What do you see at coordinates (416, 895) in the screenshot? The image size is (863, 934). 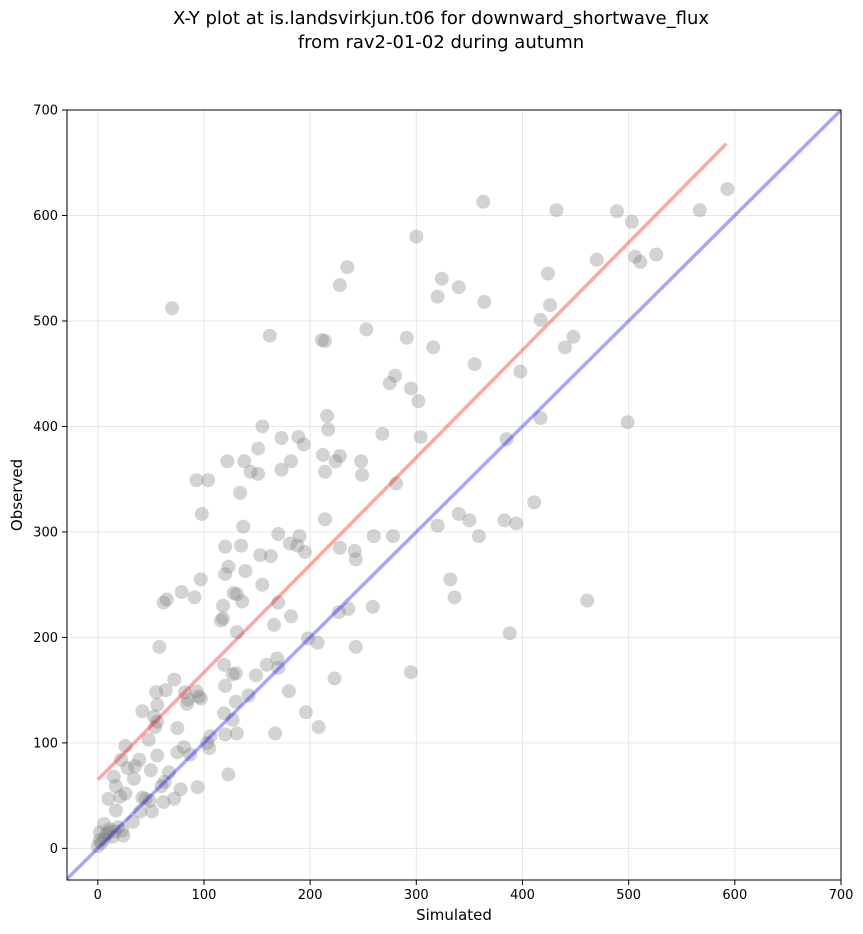 I see `x-tick-label: 300` at bounding box center [416, 895].